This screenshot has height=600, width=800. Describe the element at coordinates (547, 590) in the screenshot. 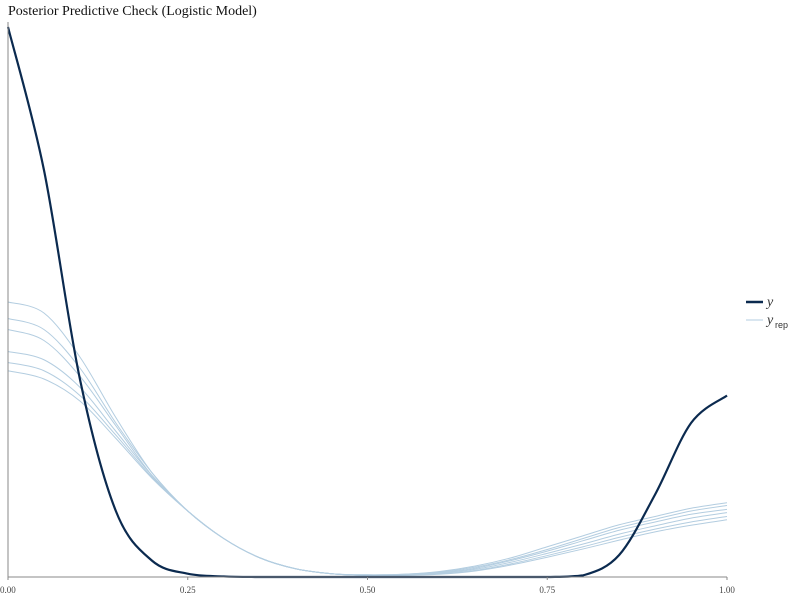

I see `x-tick-label: 0.75` at that location.